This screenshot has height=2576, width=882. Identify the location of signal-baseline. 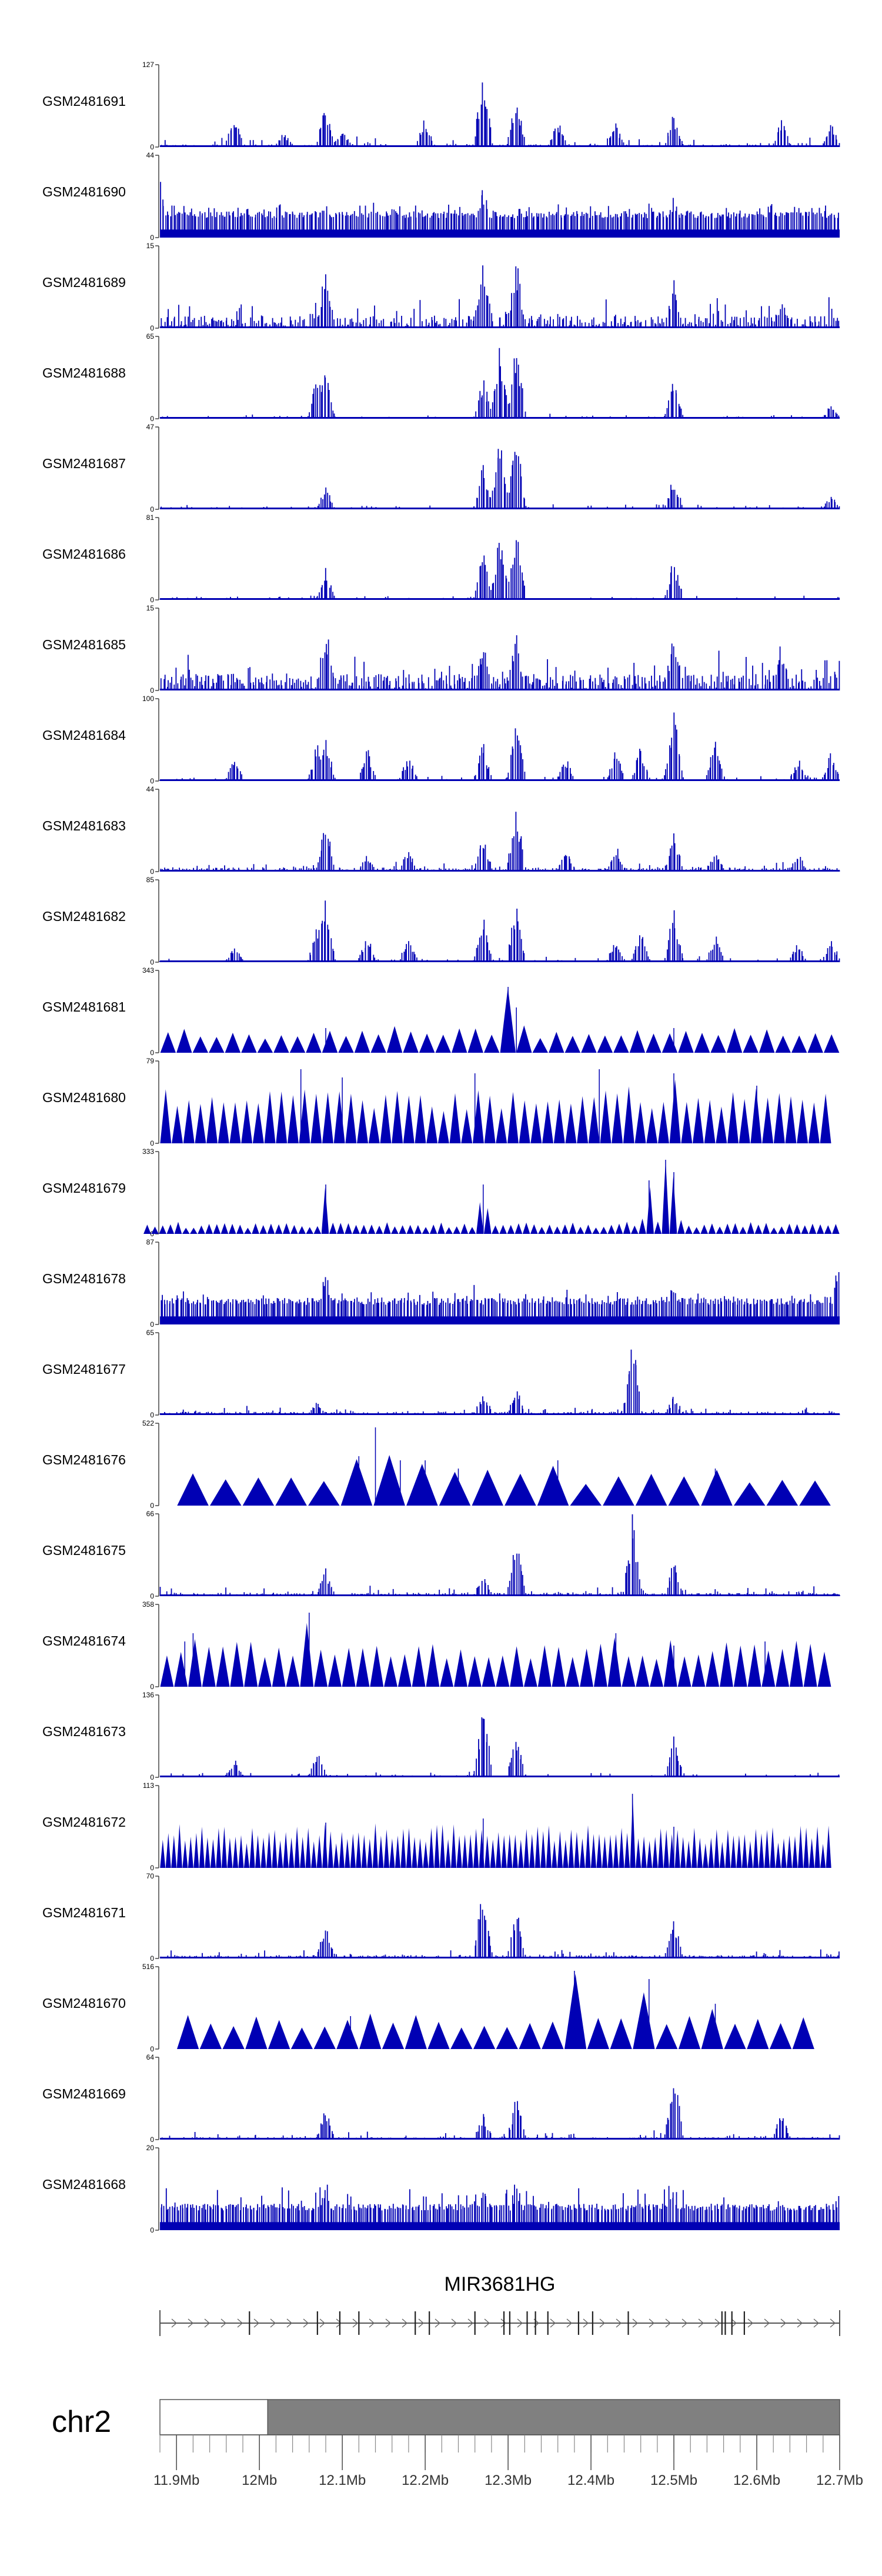
(500, 1776).